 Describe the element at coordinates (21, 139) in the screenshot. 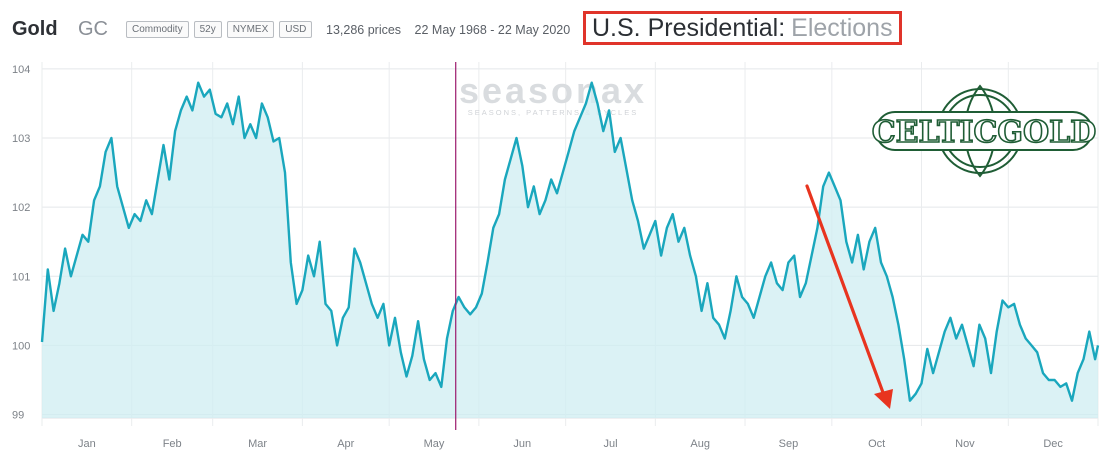

I see `y-tick-label: 103` at that location.